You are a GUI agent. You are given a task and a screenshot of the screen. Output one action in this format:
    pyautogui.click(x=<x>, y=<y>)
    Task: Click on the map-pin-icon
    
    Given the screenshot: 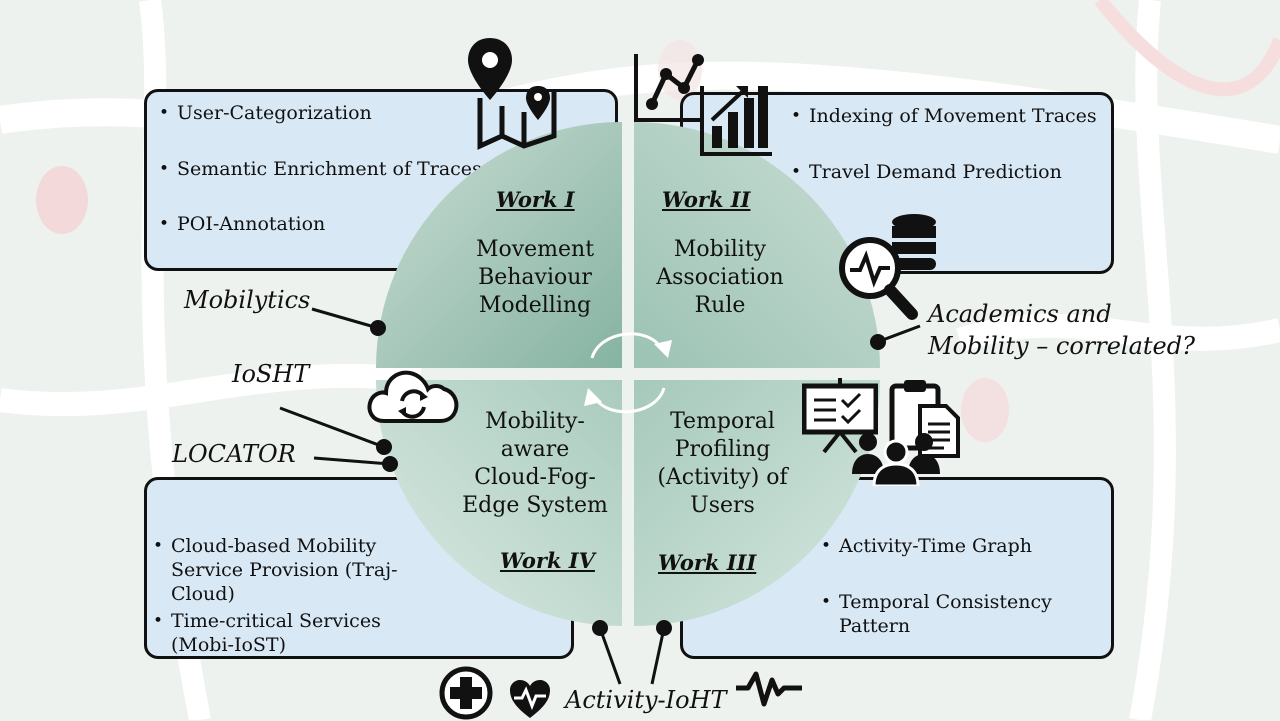 What is the action you would take?
    pyautogui.click(x=512, y=94)
    